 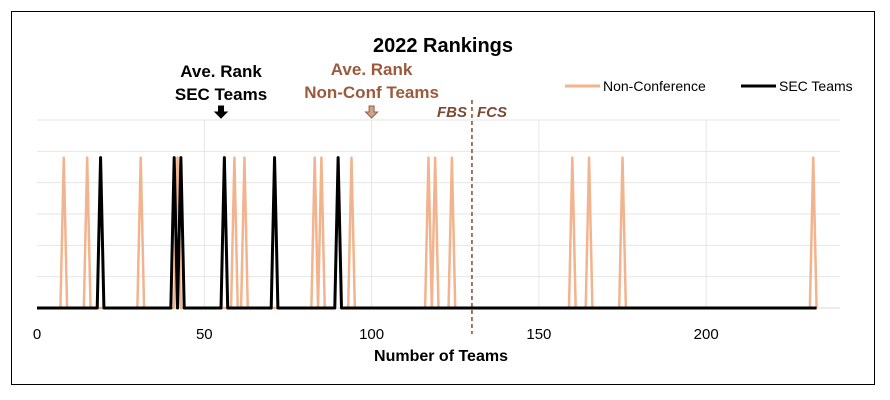 What do you see at coordinates (706, 334) in the screenshot?
I see `x-tick-label: 200` at bounding box center [706, 334].